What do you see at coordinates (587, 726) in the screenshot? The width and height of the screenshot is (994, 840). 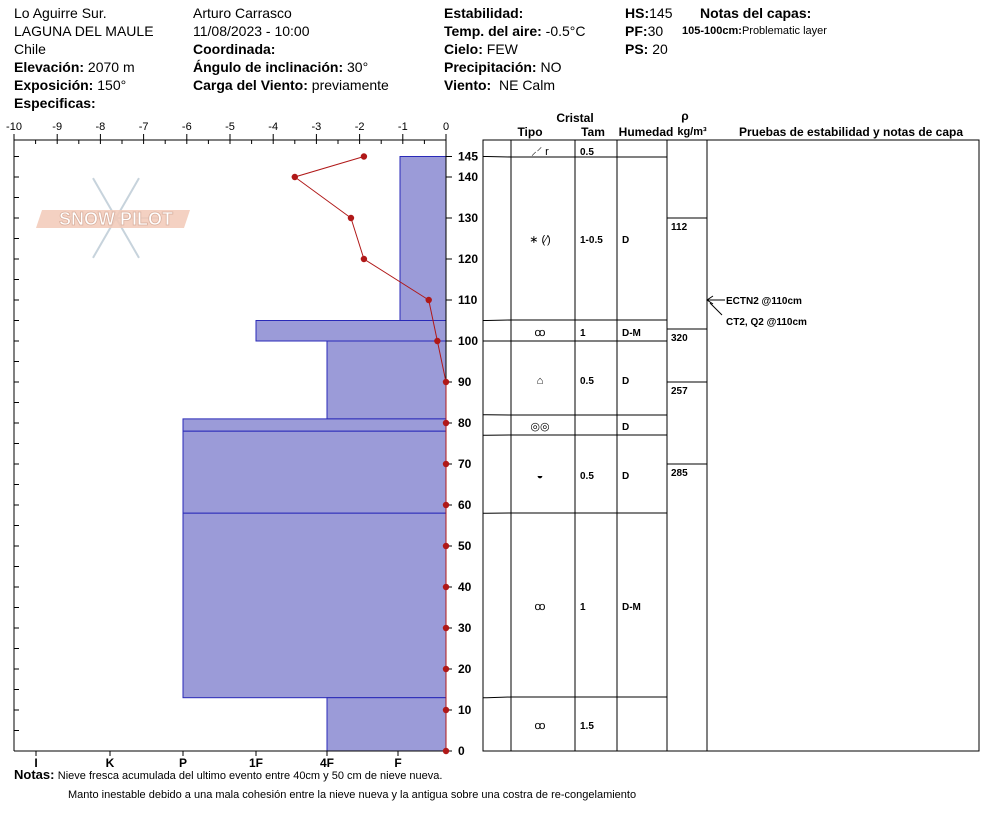 I see `layer-tam-7: 1.5` at bounding box center [587, 726].